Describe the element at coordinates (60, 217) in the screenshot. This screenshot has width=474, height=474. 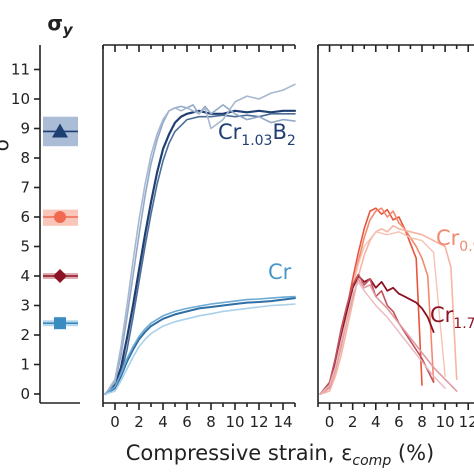
I see `sigma-marker-circle` at that location.